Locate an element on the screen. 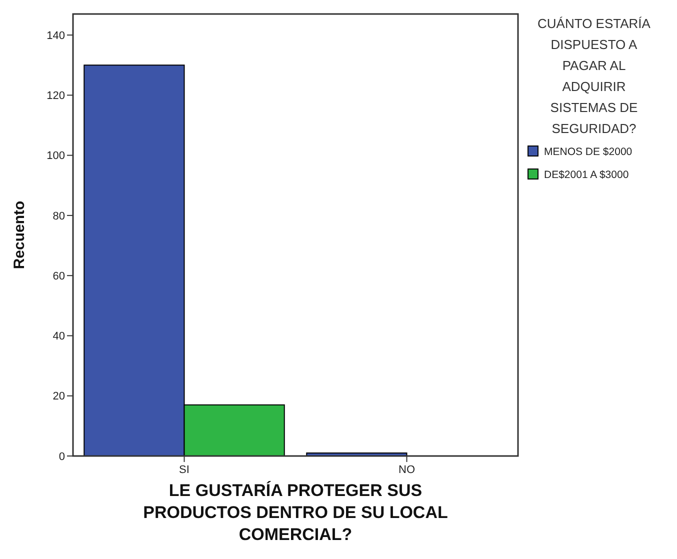 Image resolution: width=677 pixels, height=559 pixels. y-tick-label: 120 is located at coordinates (55, 96).